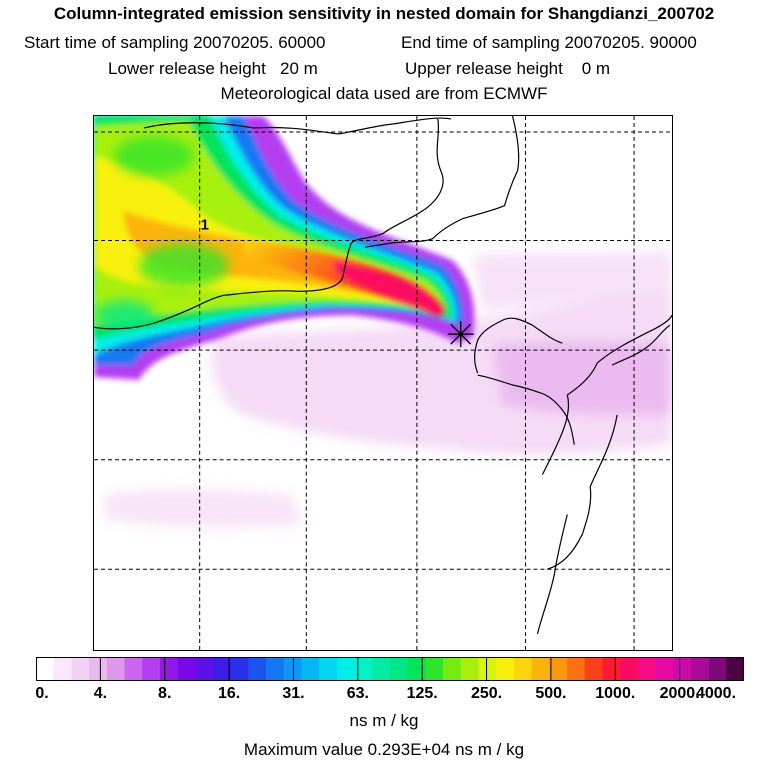 The image size is (768, 768). Describe the element at coordinates (486, 693) in the screenshot. I see `colorbar-tick-label: 250.` at that location.